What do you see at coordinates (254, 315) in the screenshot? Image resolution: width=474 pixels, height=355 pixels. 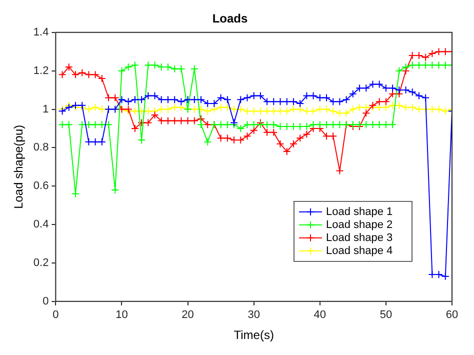 I see `x-tick-label: 30` at bounding box center [254, 315].